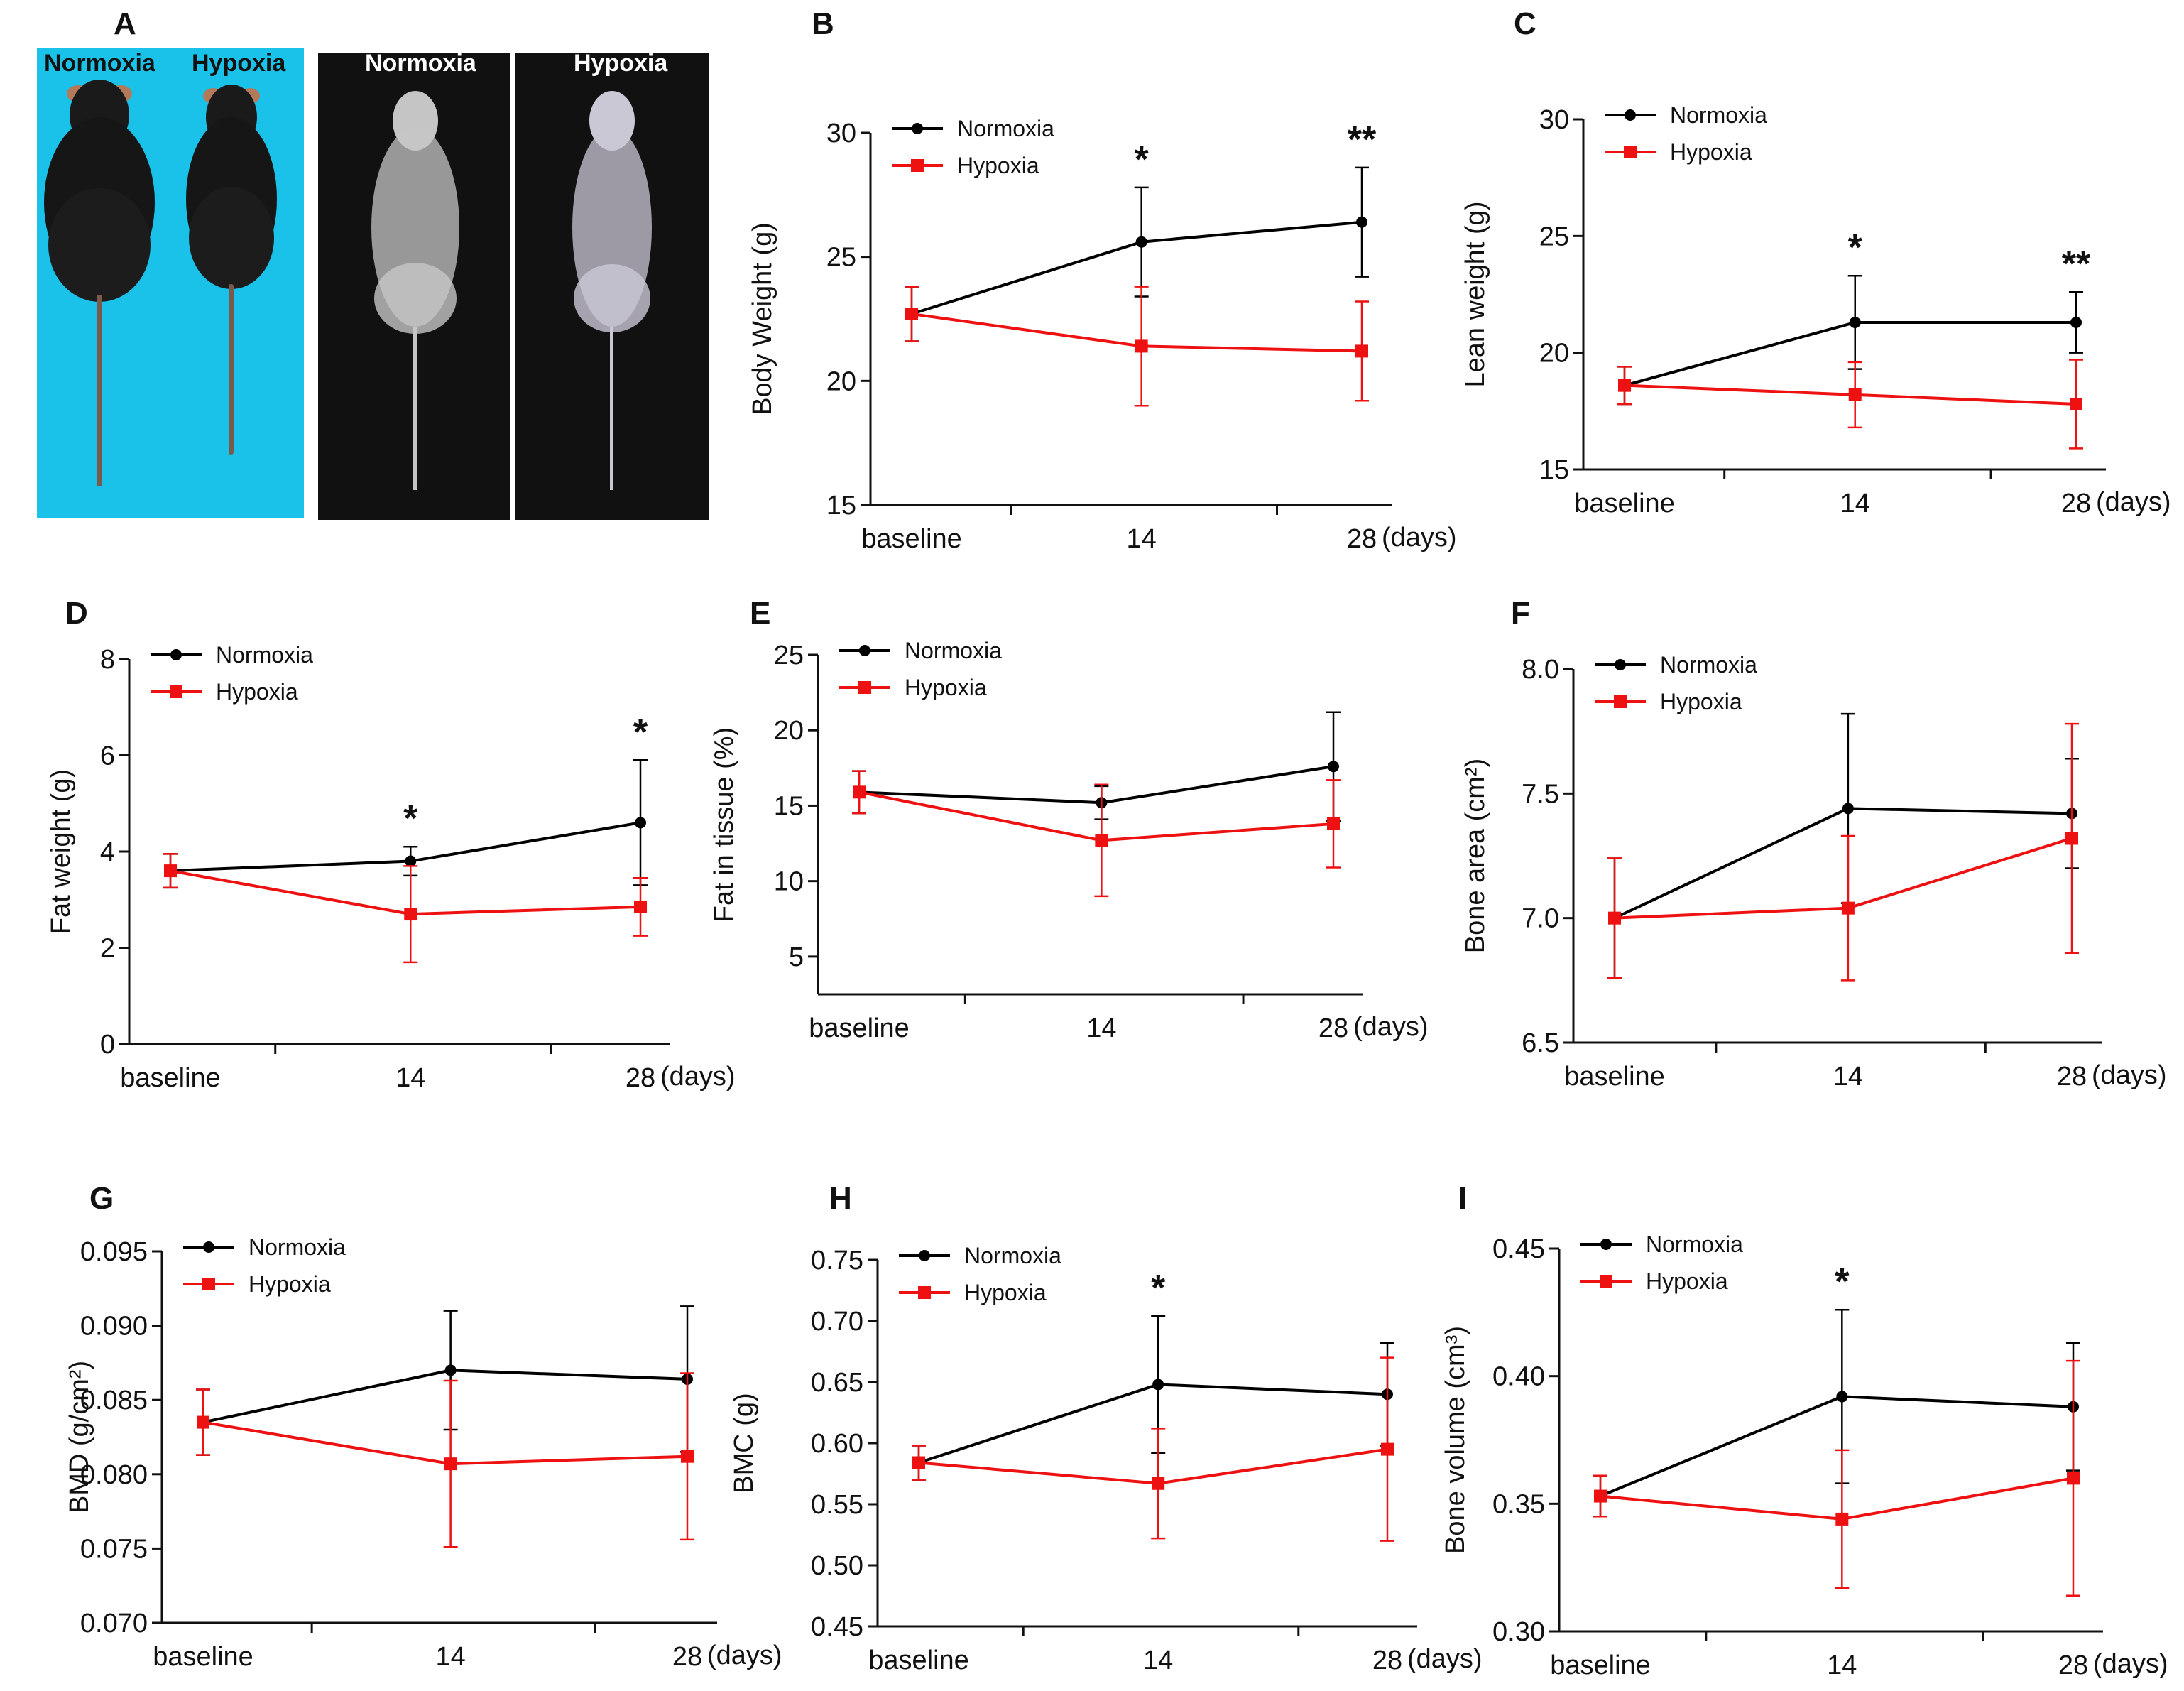 This screenshot has height=1691, width=2184. I want to click on y-tick-label: 30, so click(1554, 120).